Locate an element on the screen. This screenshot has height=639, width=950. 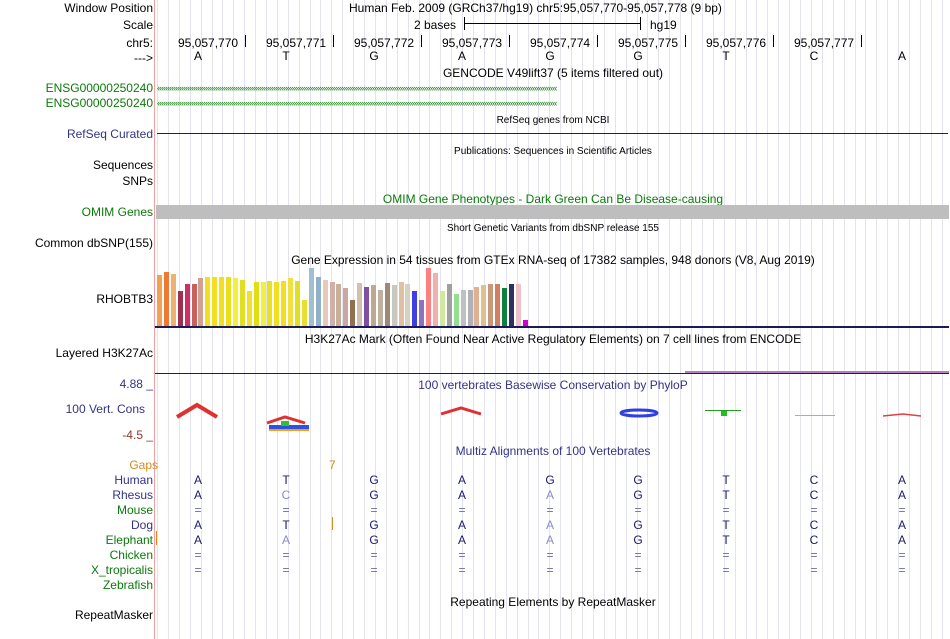
phylop-logo-tl is located at coordinates (723, 410).